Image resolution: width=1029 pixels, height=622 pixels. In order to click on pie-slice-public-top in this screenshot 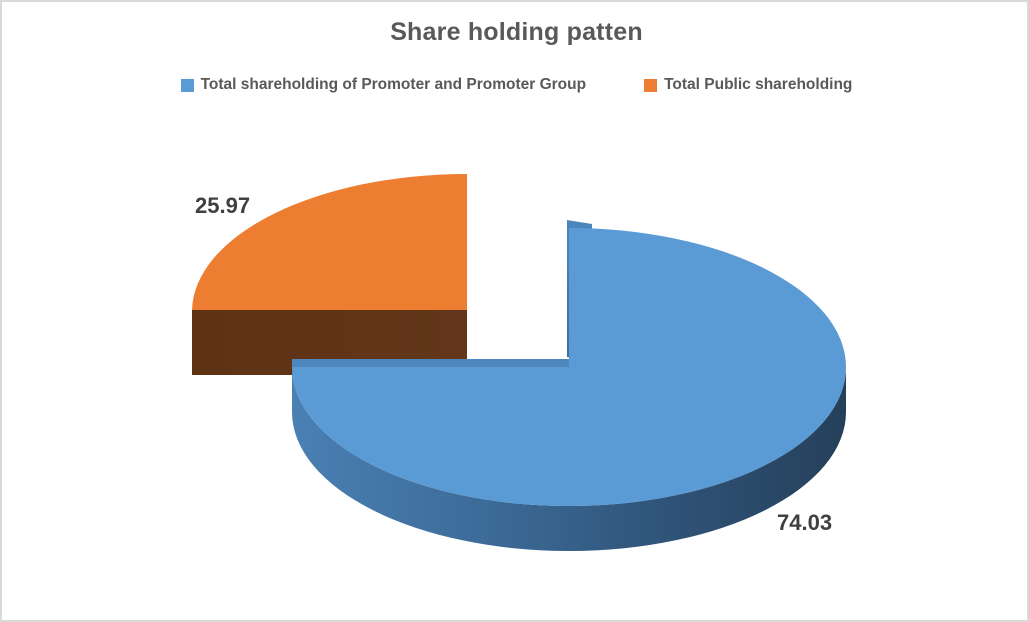, I will do `click(329, 241)`.